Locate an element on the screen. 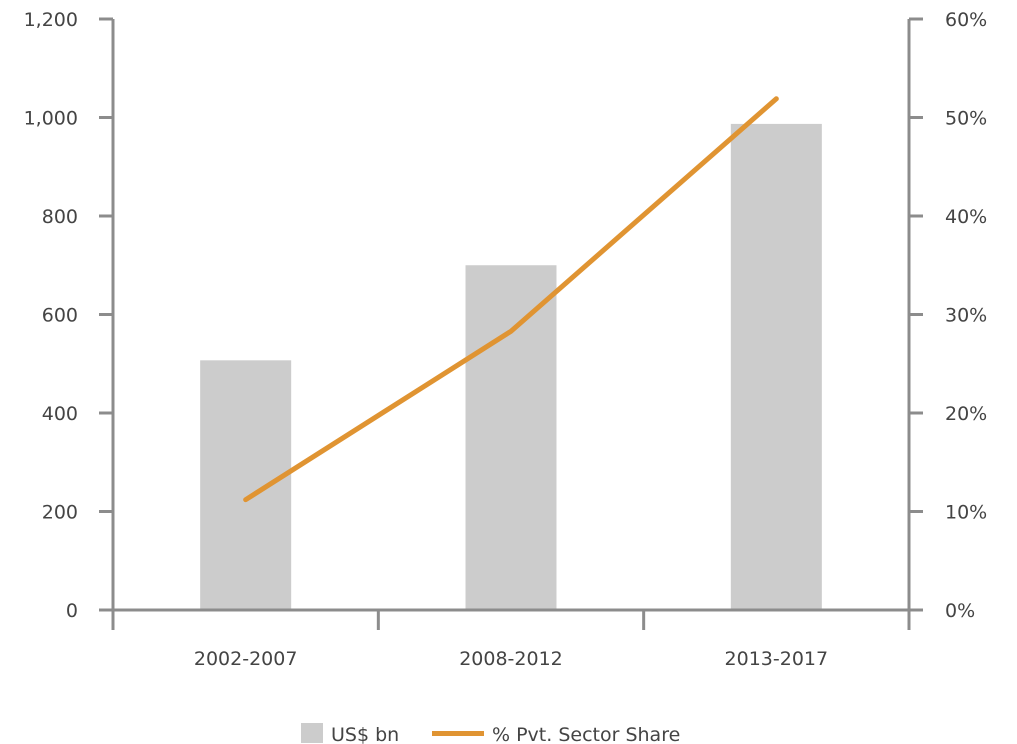 Image resolution: width=1017 pixels, height=744 pixels. legend: US$ bn % Pvt. Sector Share is located at coordinates (490, 733).